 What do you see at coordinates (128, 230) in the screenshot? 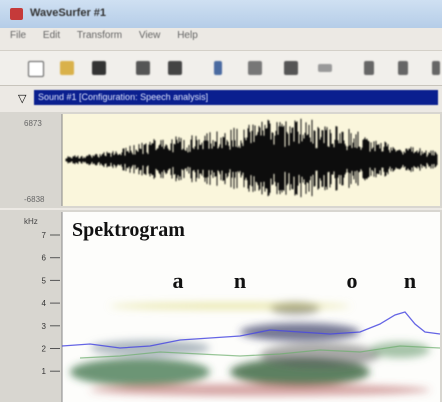
I see `spectrogram-title: Spektrogram` at bounding box center [128, 230].